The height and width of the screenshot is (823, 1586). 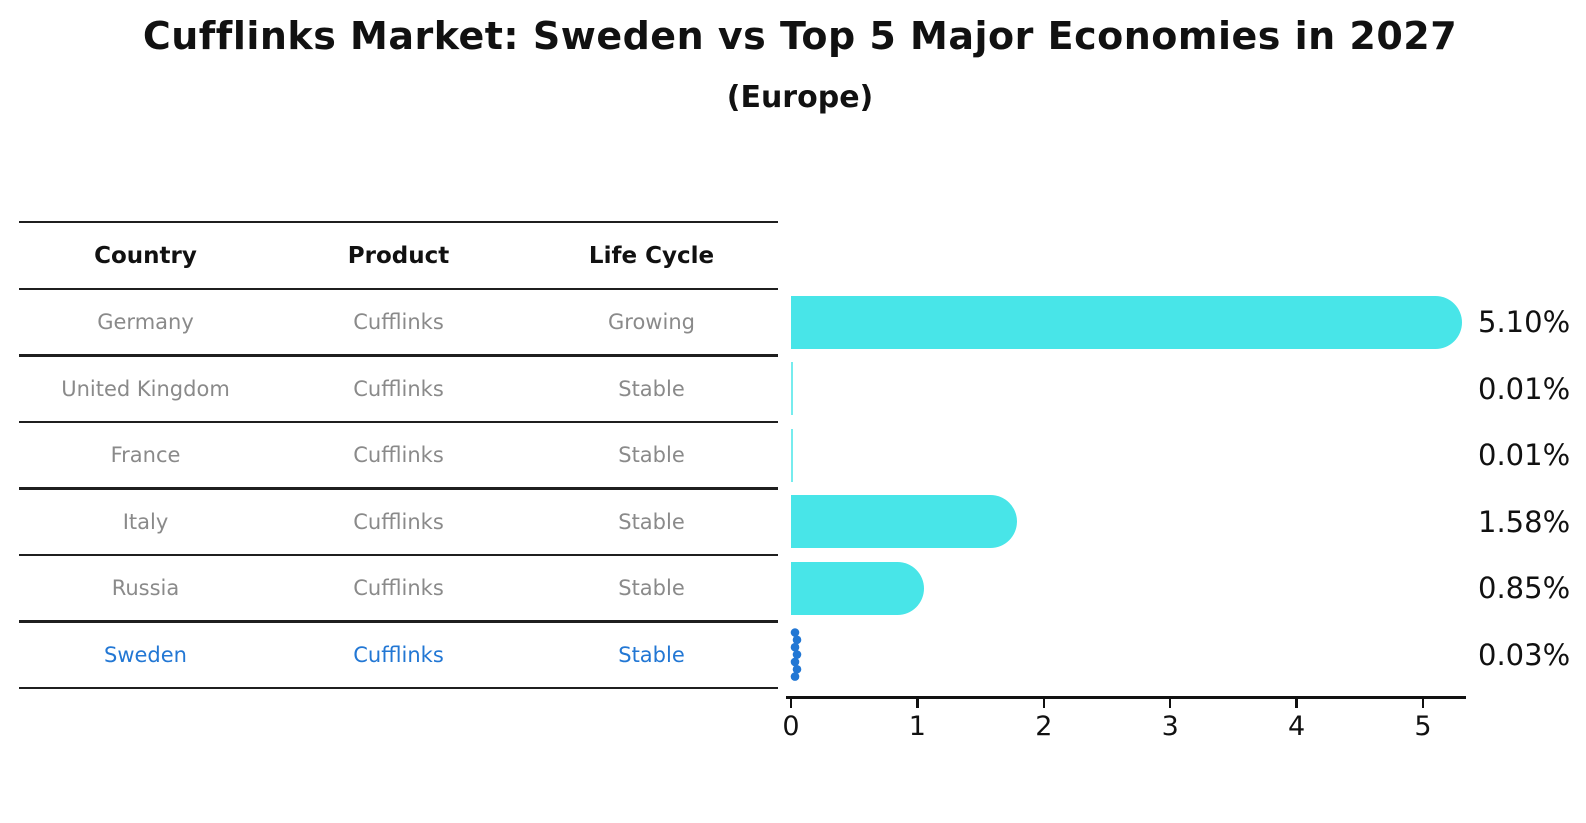 What do you see at coordinates (791, 726) in the screenshot?
I see `x-axis-tick-label: 0` at bounding box center [791, 726].